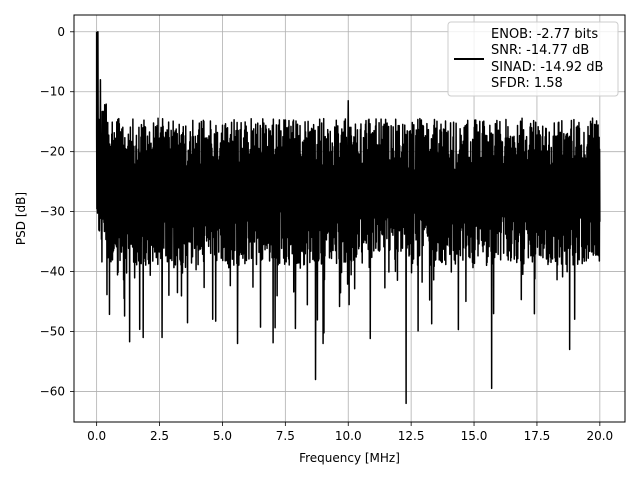 The width and height of the screenshot is (640, 480). Describe the element at coordinates (540, 50) in the screenshot. I see `legend-line-snr: SNR: -14.77 dB` at that location.